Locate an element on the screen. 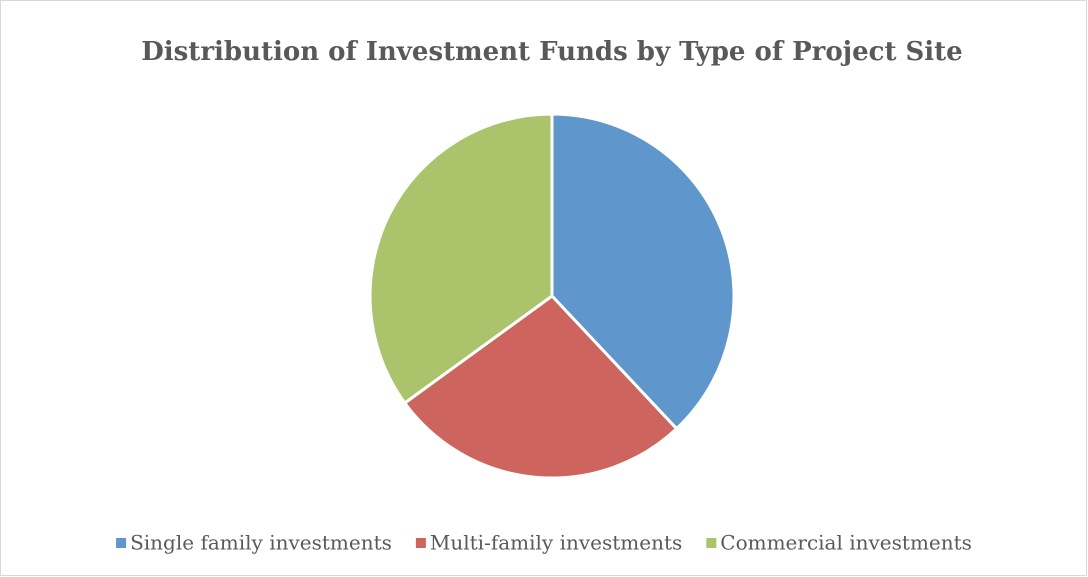 This screenshot has height=577, width=1088. legend-label: Commercial investments is located at coordinates (846, 543).